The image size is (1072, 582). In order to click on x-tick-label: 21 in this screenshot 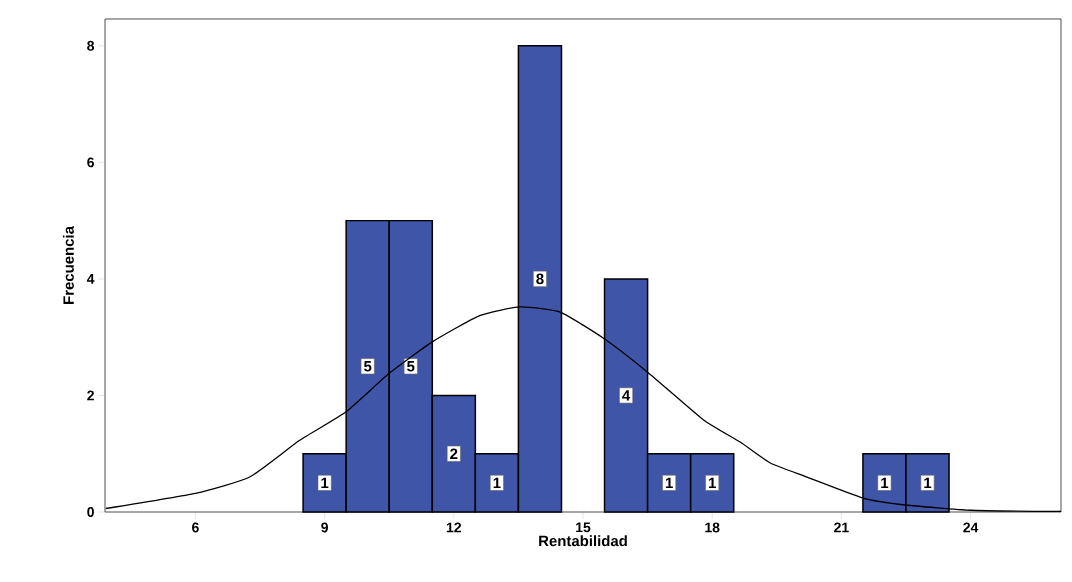, I will do `click(841, 527)`.